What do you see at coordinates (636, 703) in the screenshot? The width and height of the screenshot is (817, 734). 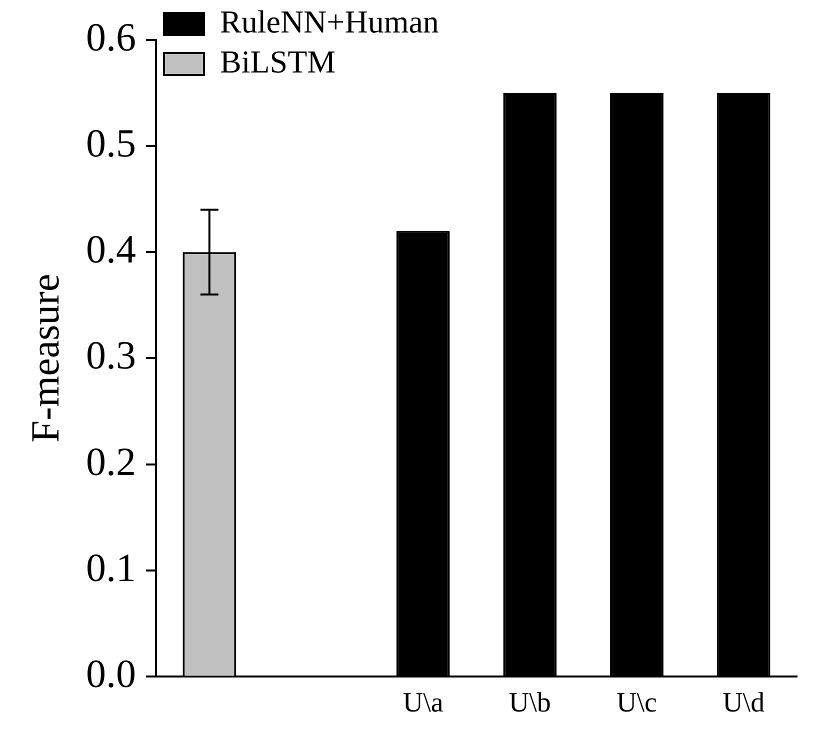 I see `x-tick-label: U\c` at bounding box center [636, 703].